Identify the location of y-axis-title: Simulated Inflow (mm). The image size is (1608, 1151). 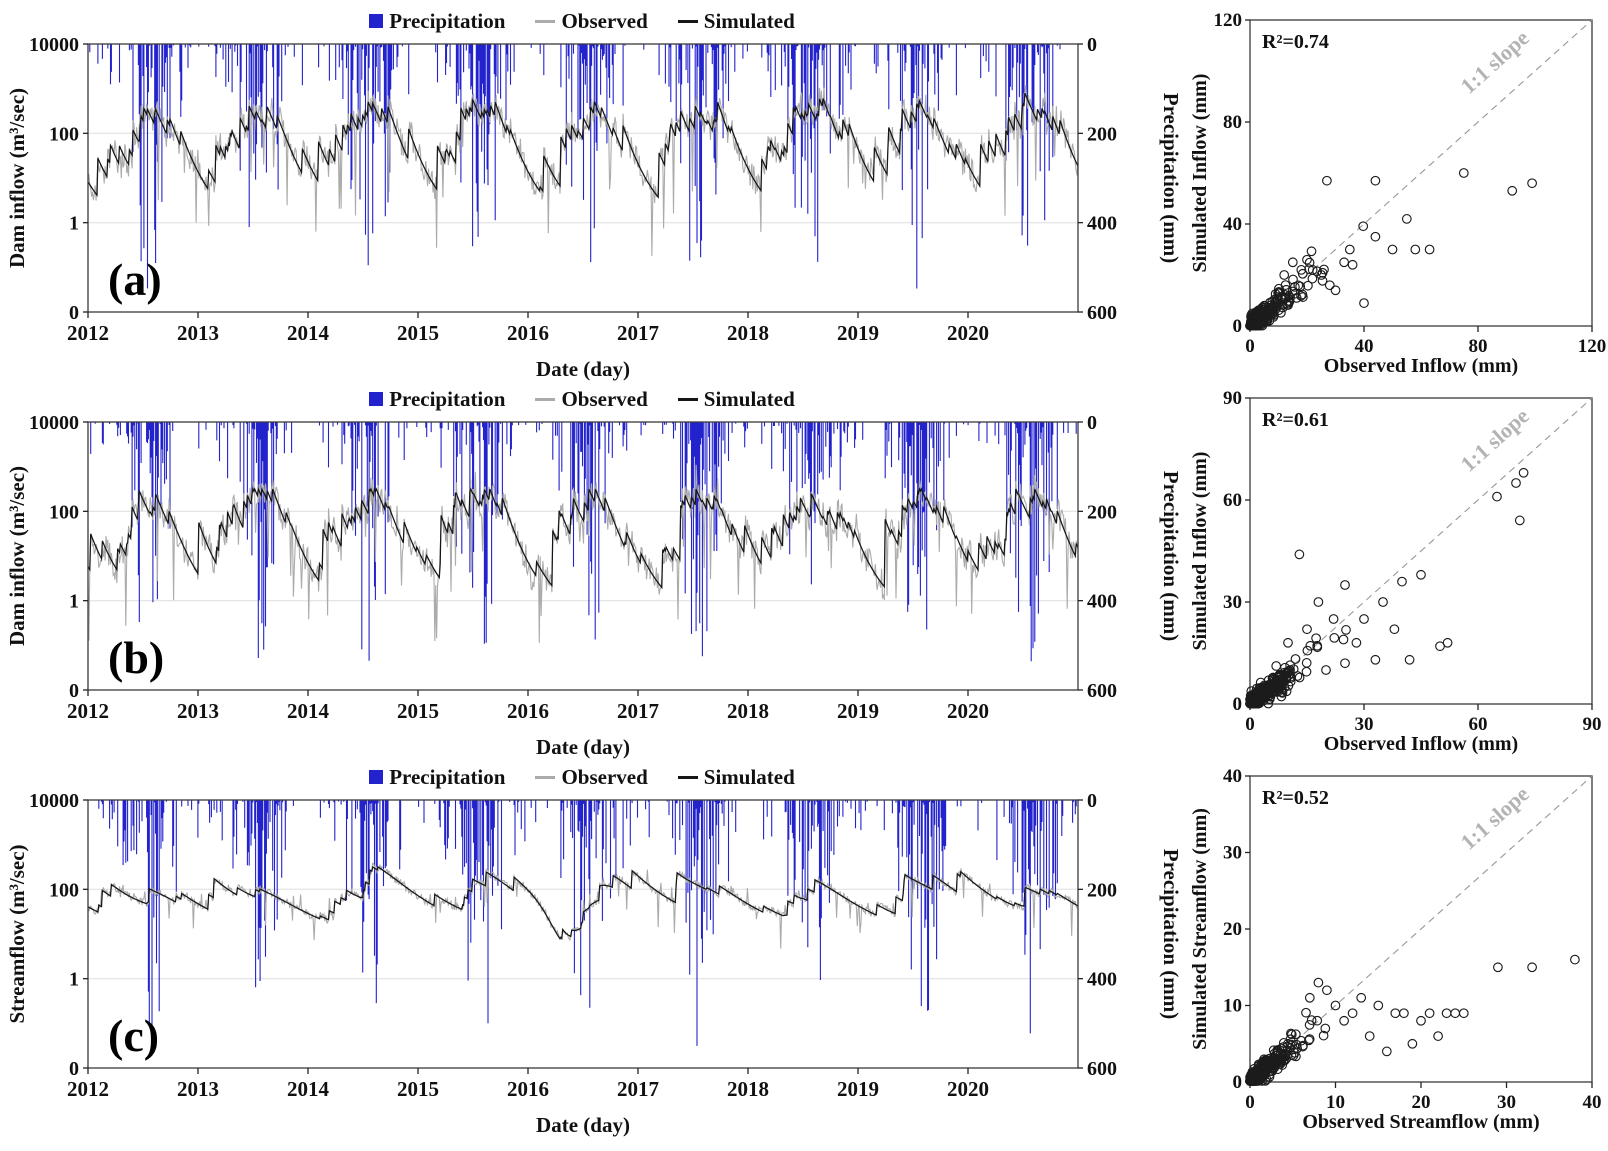
(1200, 551).